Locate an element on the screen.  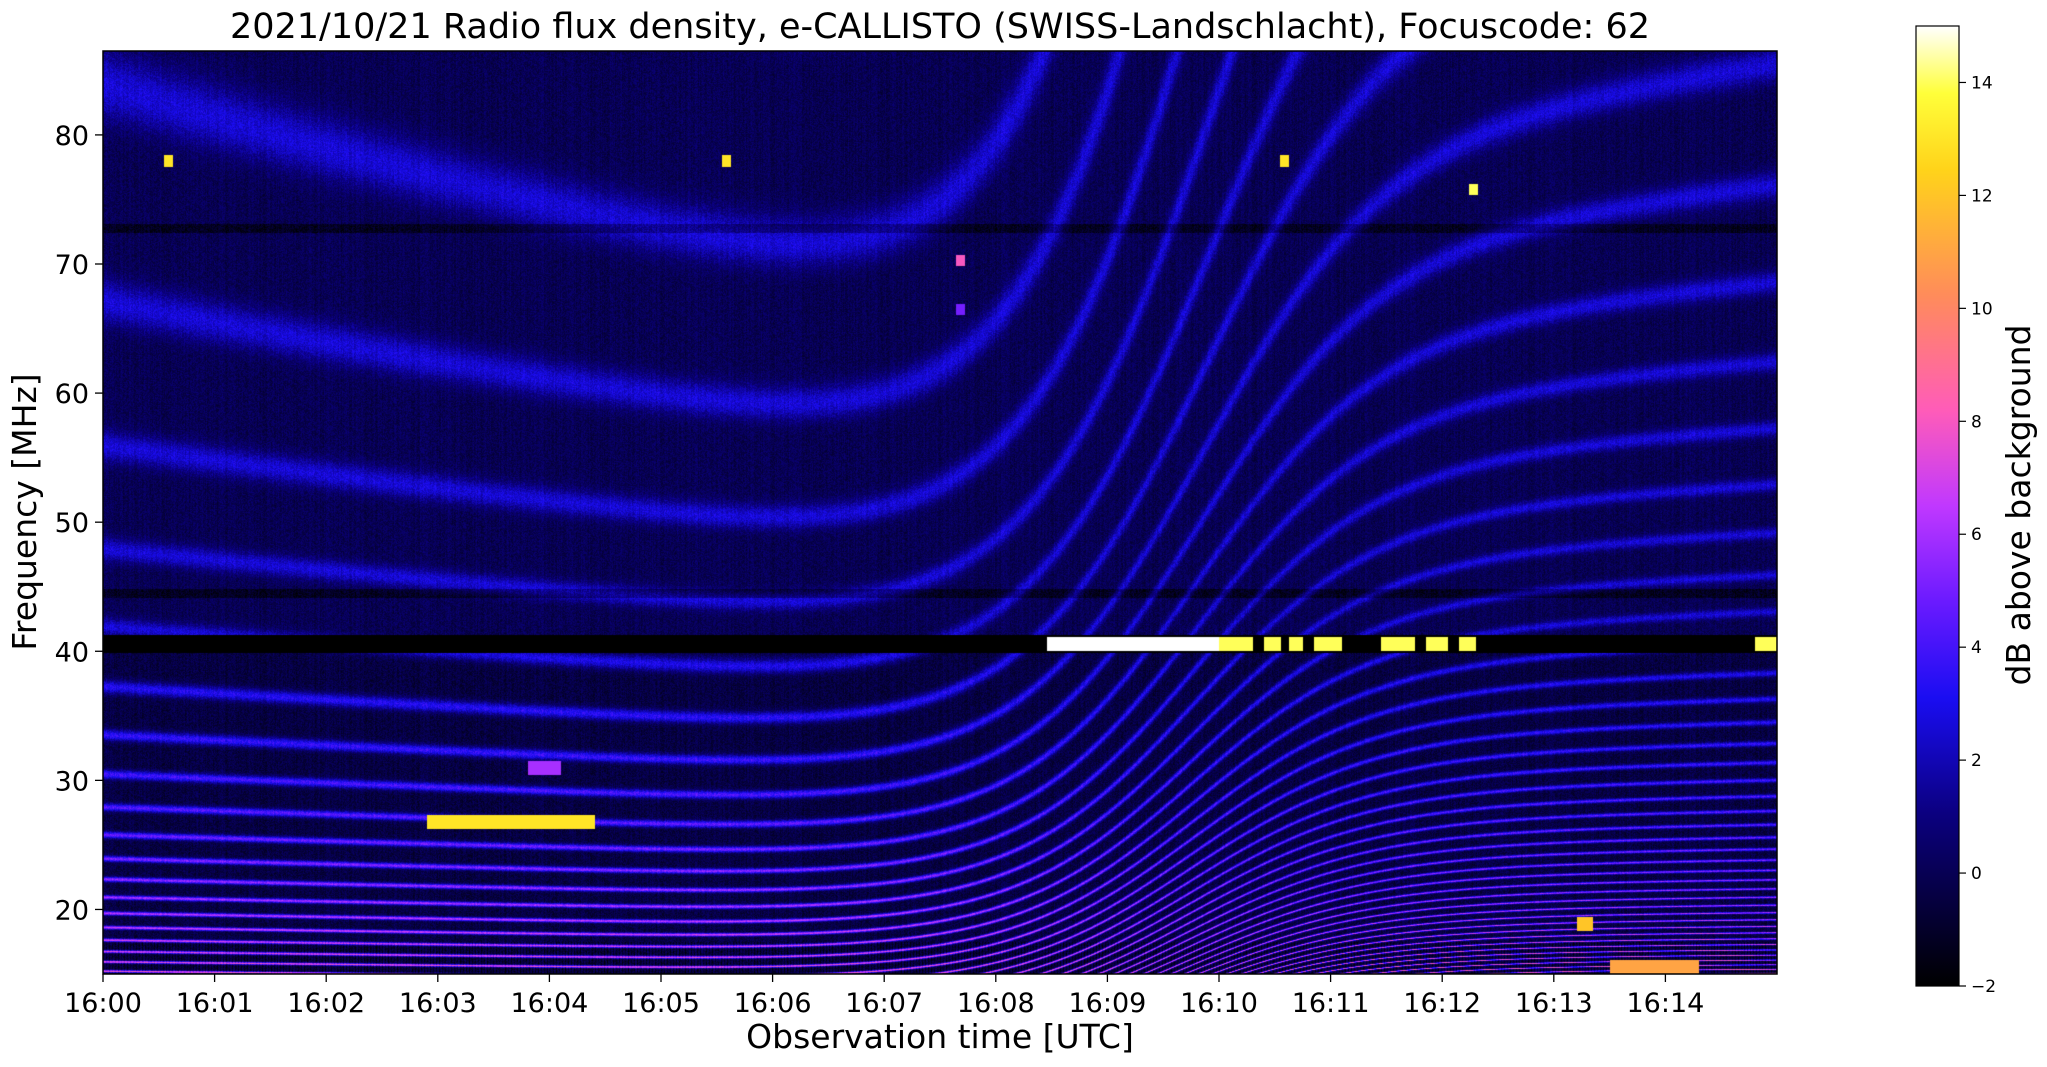
colorbar-tick-label: 10 is located at coordinates (1982, 309).